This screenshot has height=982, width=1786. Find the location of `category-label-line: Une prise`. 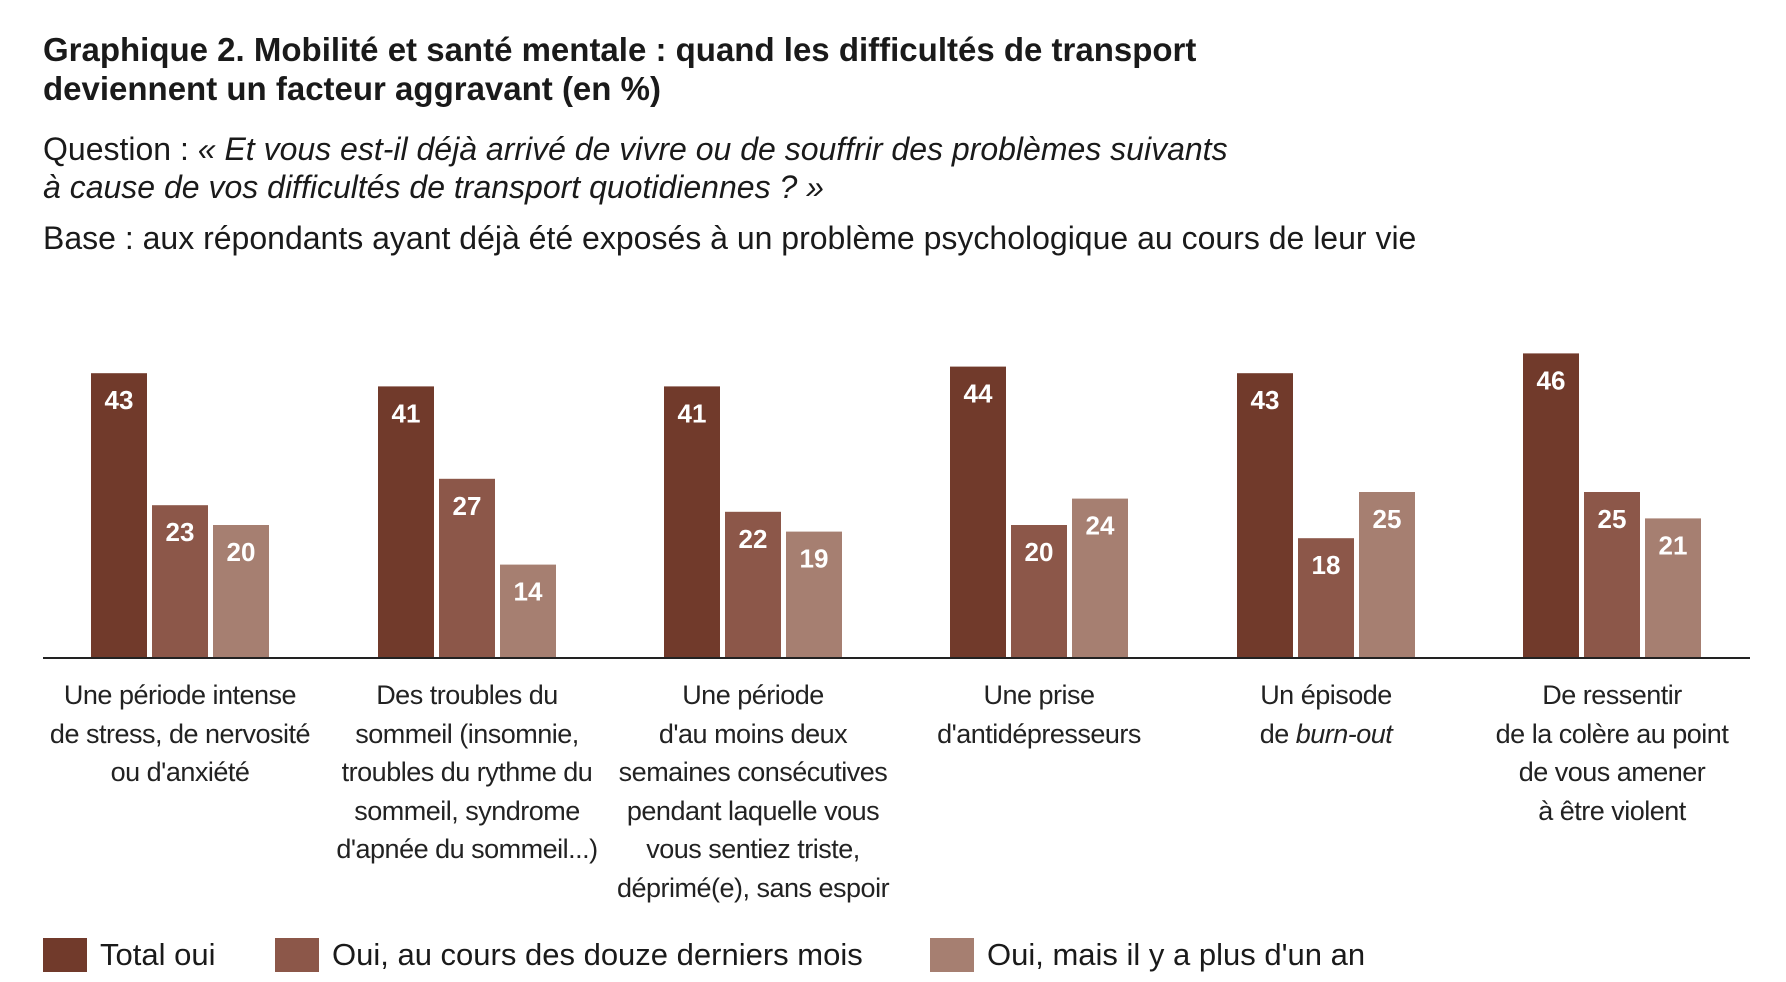

category-label-line: Une prise is located at coordinates (1039, 695).